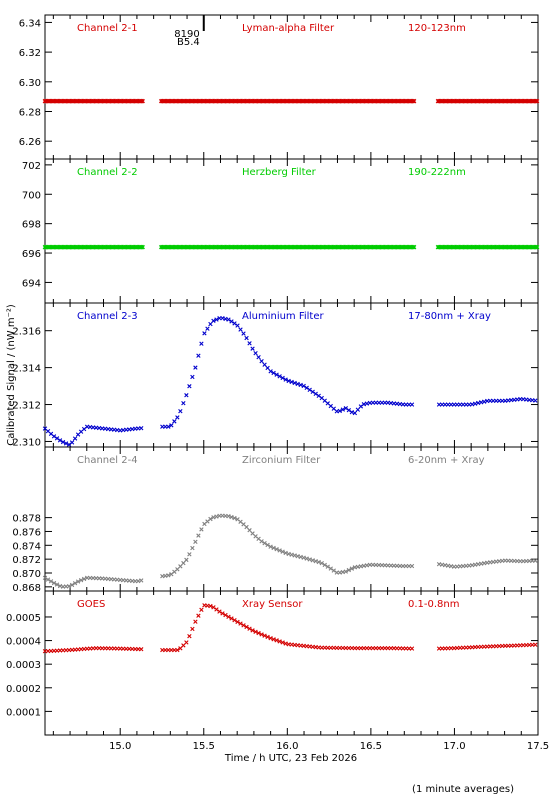 The width and height of the screenshot is (550, 800). Describe the element at coordinates (107, 172) in the screenshot. I see `panel-channel-label: Channel 2-2` at that location.